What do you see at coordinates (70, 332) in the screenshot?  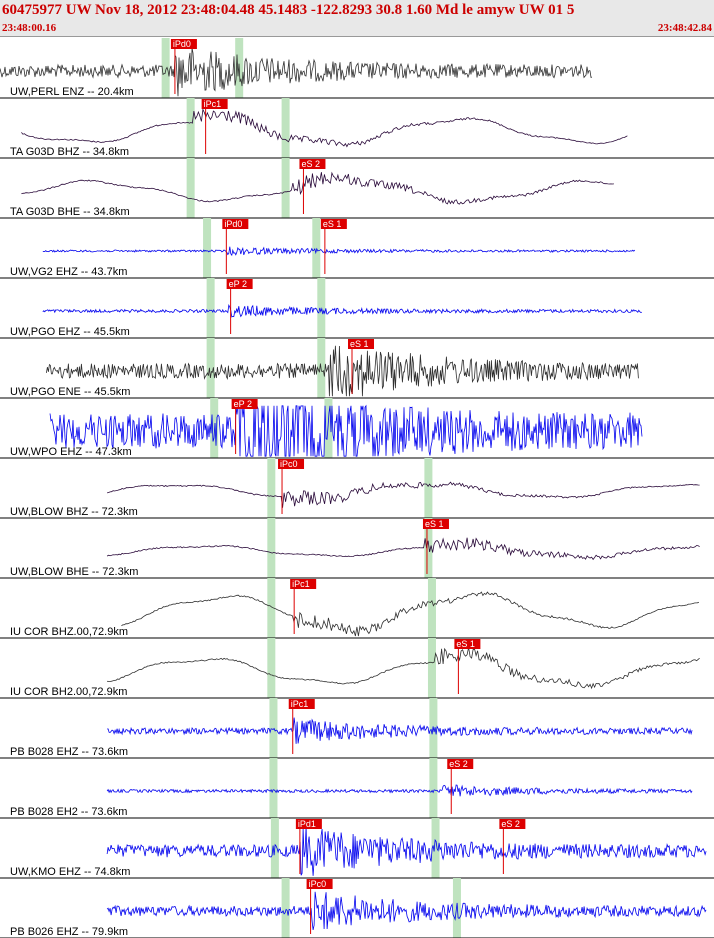 I see `trace-label: UW,PGO EHZ -- 45.5km` at bounding box center [70, 332].